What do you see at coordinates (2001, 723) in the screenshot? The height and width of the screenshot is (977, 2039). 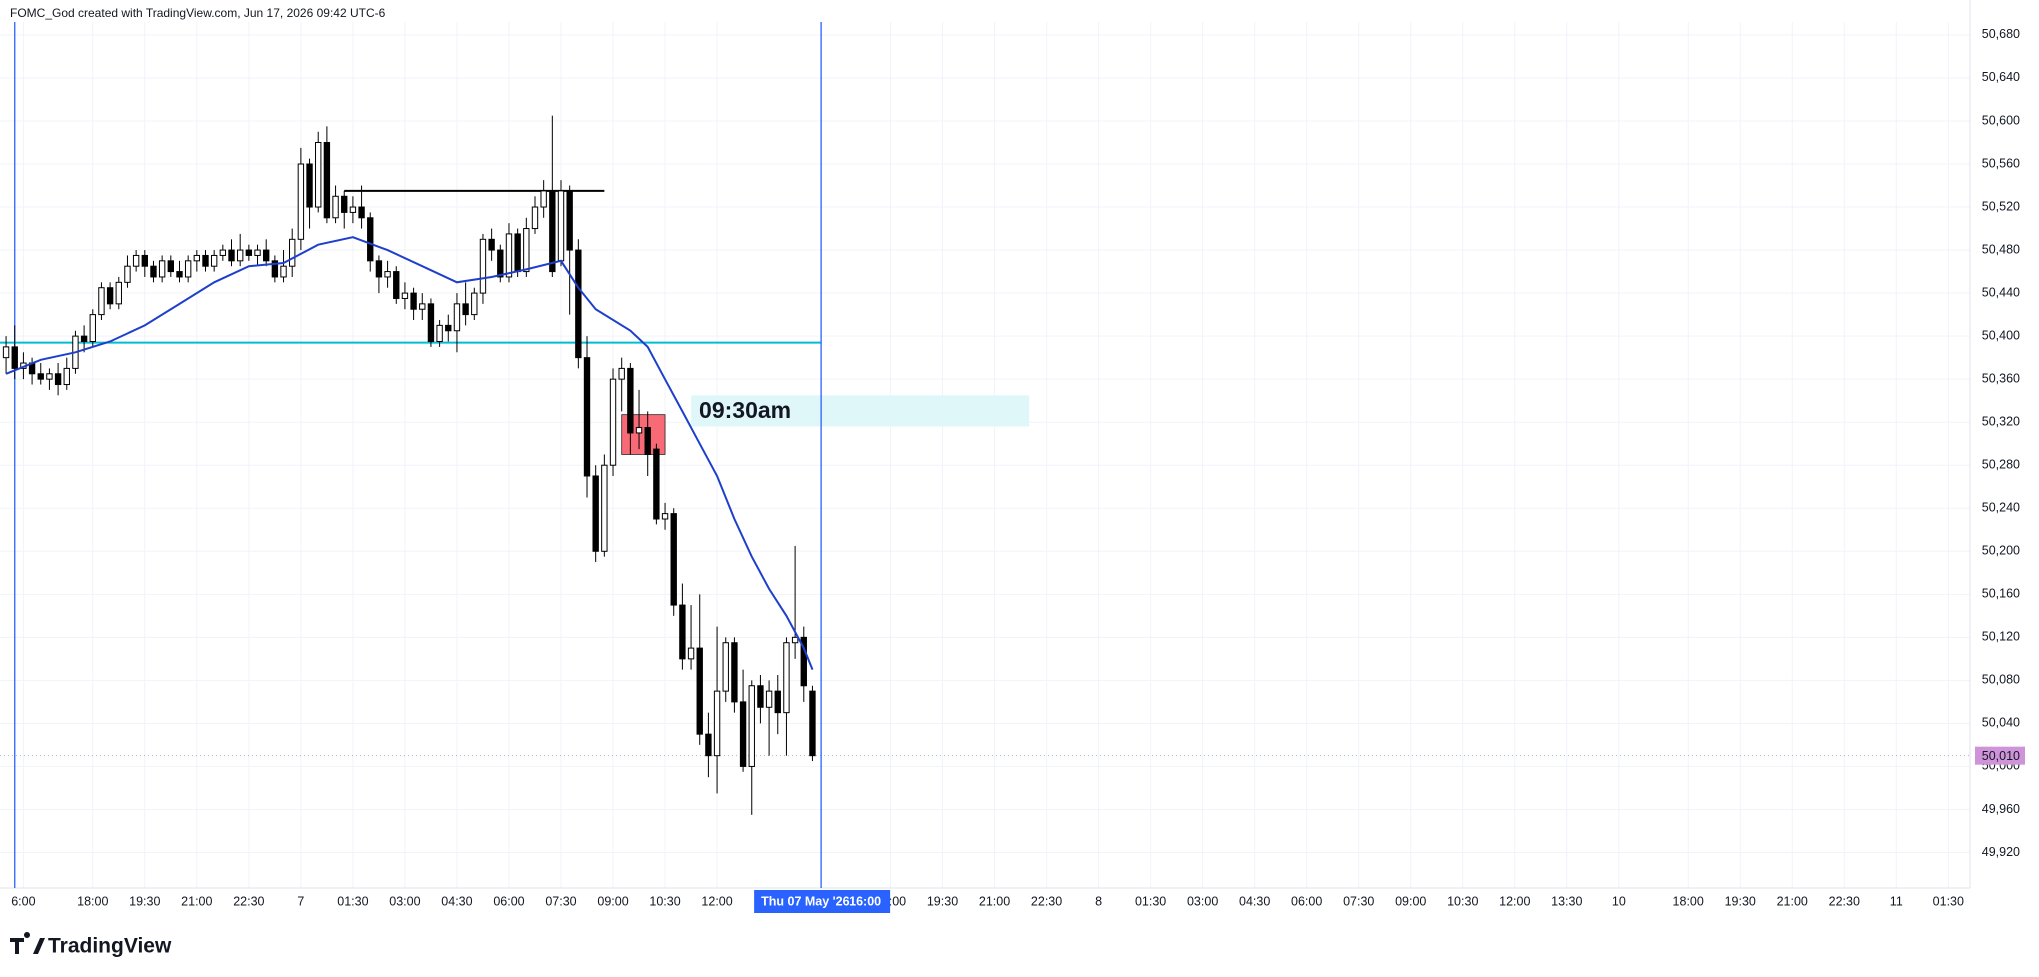 I see `y-tick-label: 50,040` at bounding box center [2001, 723].